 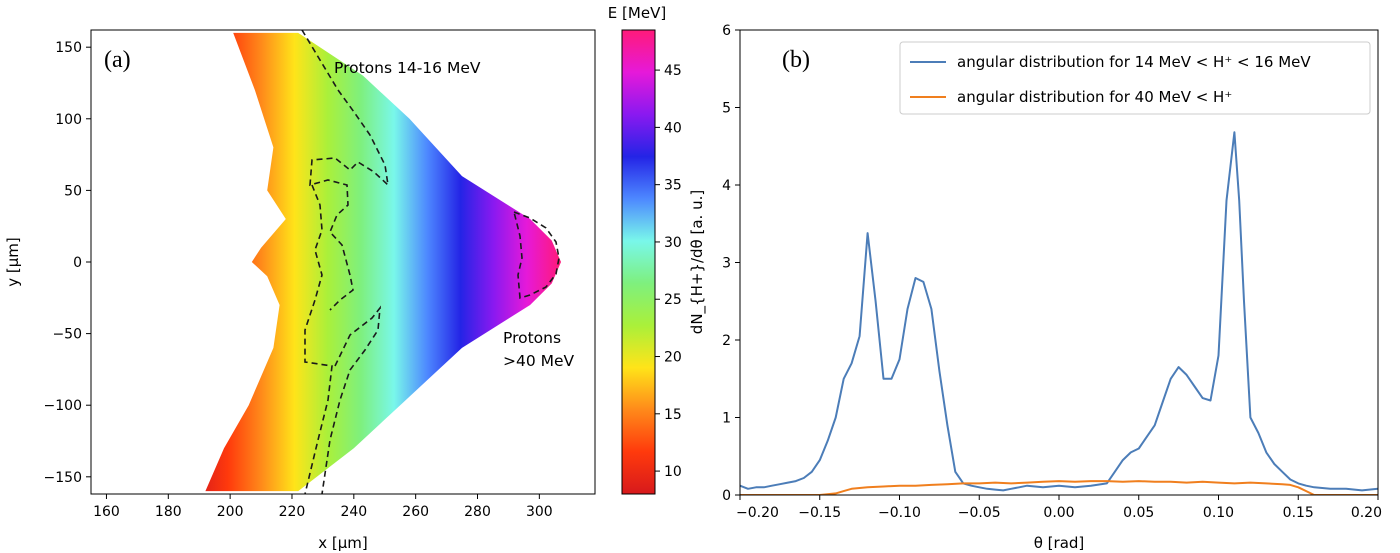 What do you see at coordinates (726, 419) in the screenshot?
I see `panel-b-y-tick-label: 1` at bounding box center [726, 419].